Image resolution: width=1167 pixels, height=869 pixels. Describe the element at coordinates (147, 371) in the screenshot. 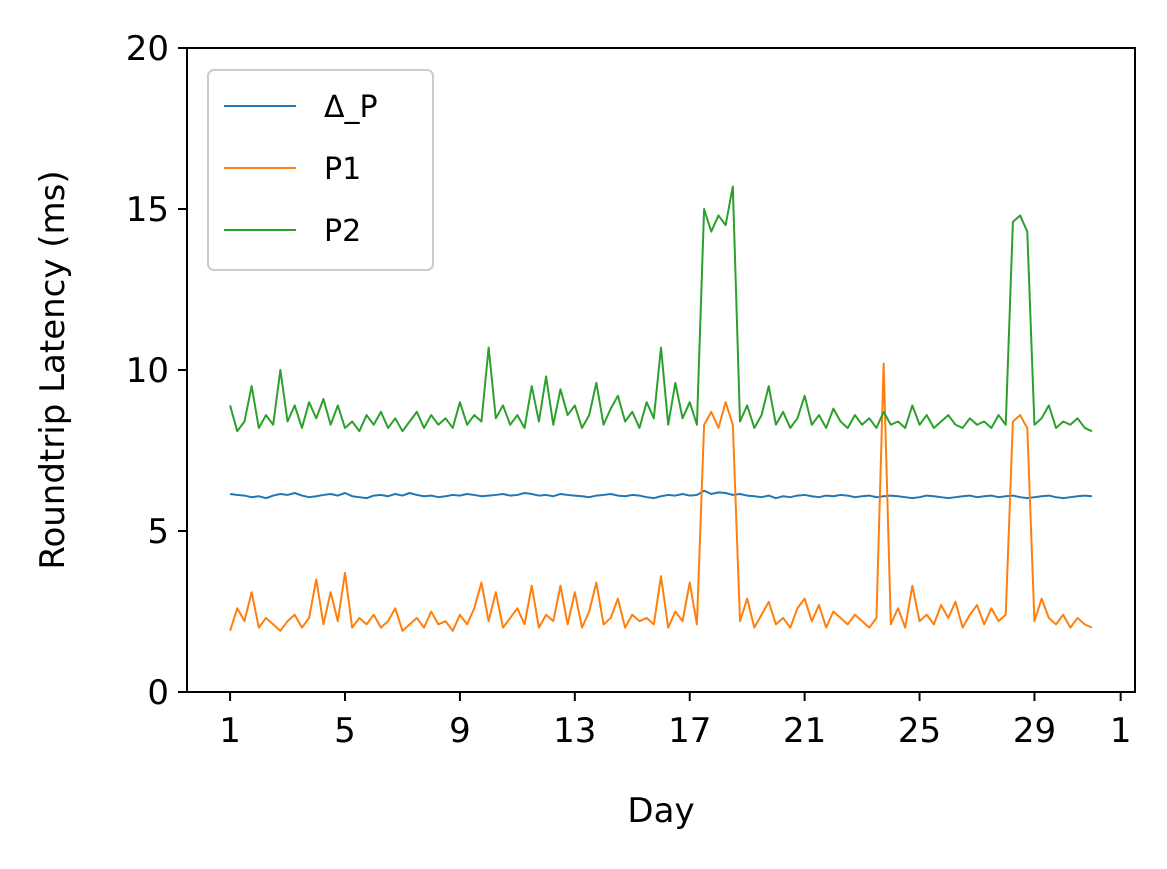

I see `y-tick-label: 10` at that location.